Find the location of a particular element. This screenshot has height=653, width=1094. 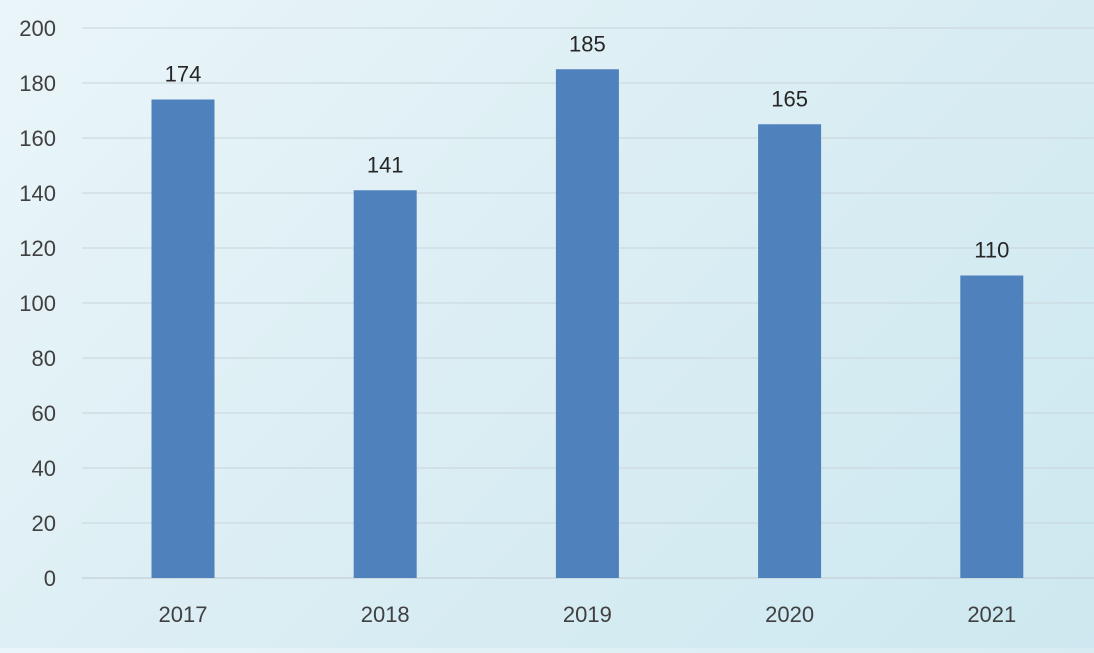

y-tick-label: 120 is located at coordinates (37, 248).